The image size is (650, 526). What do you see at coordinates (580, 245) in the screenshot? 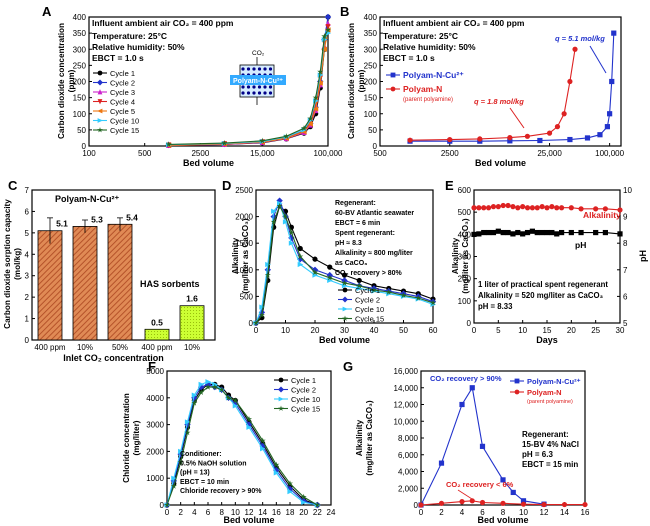
I see `series-label: pH` at bounding box center [580, 245].